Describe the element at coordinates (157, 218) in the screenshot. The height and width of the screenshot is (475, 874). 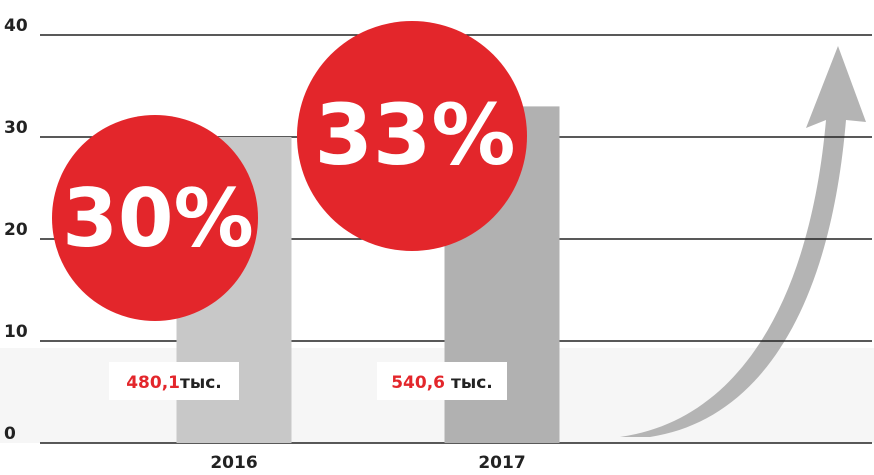
I see `value-label: 30%` at that location.